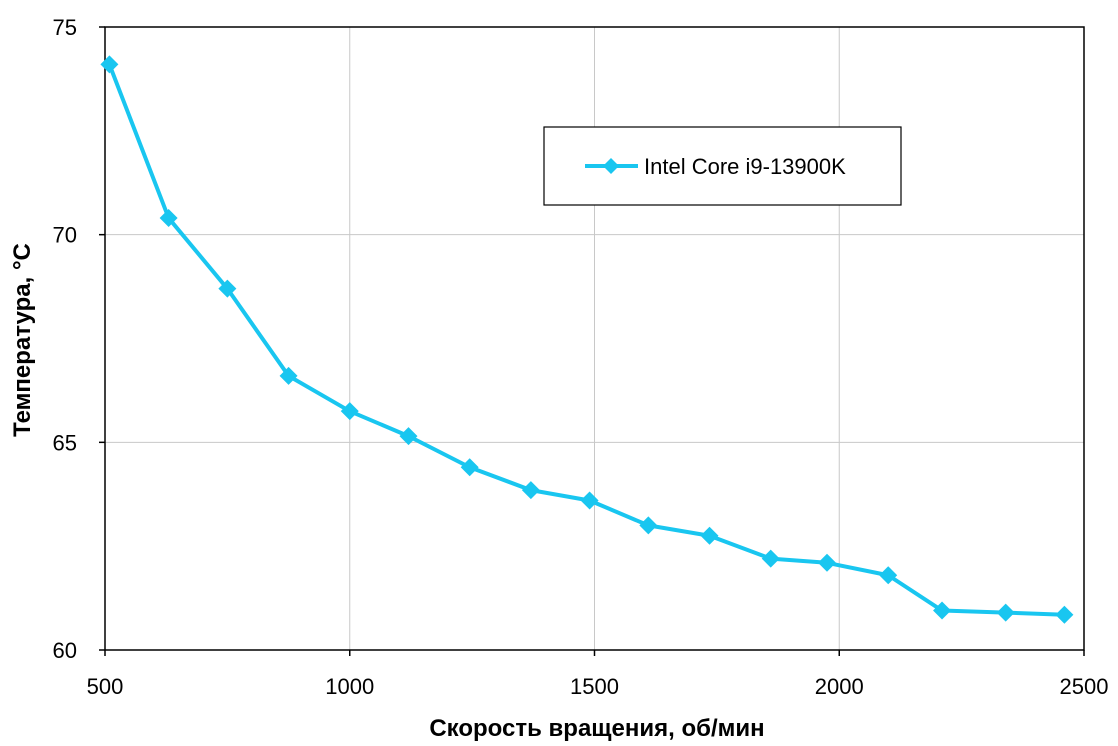  Describe the element at coordinates (65, 442) in the screenshot. I see `y-tick-label: 65` at that location.